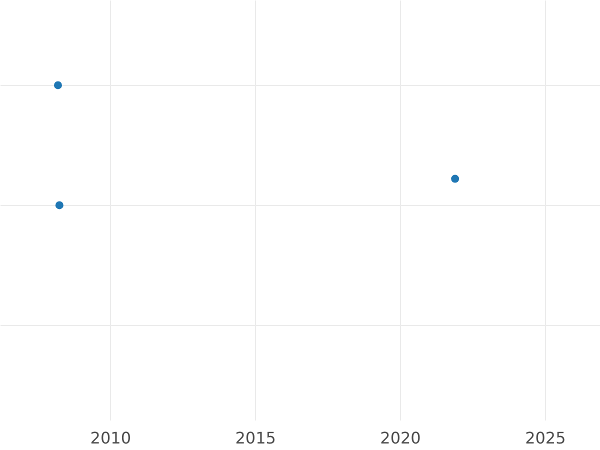  Describe the element at coordinates (400, 438) in the screenshot. I see `x-tick-label: 2020` at that location.